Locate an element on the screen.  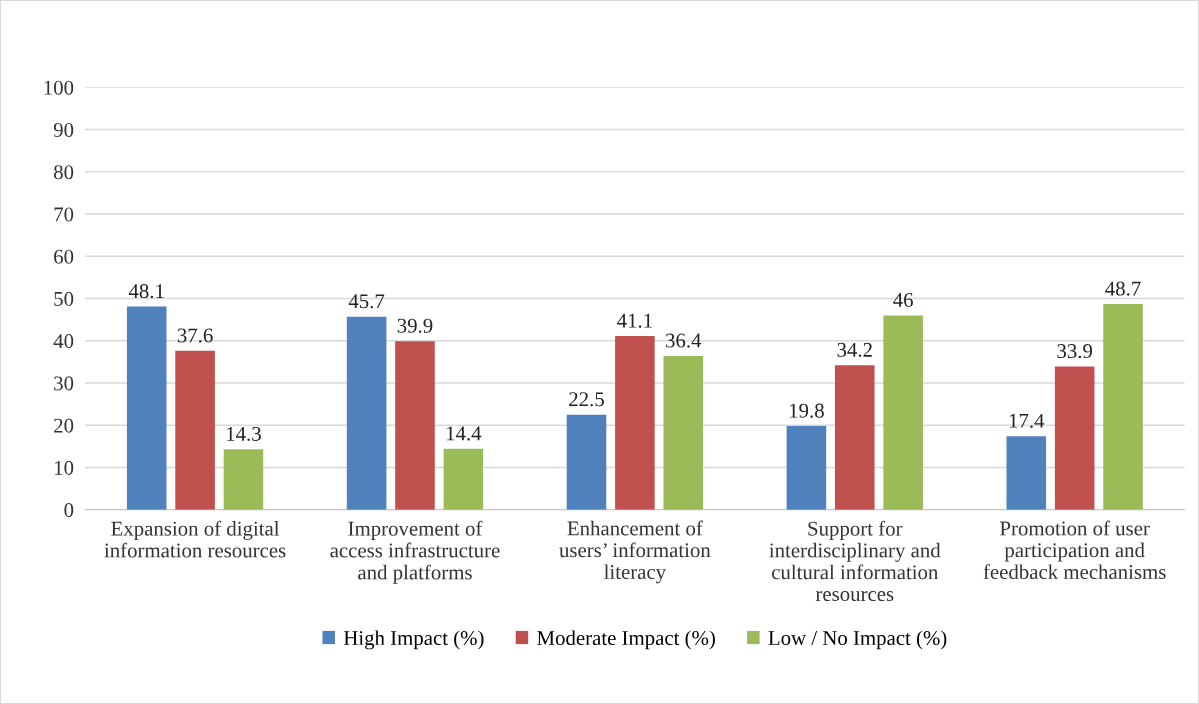
data-label: 46 is located at coordinates (903, 299).